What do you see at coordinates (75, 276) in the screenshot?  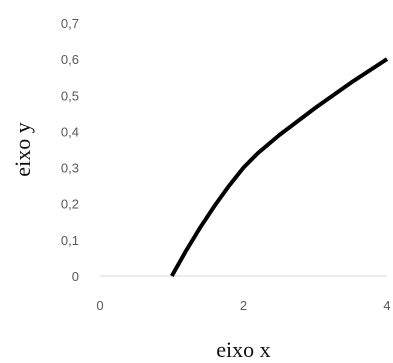 I see `y-tick-label: 0` at bounding box center [75, 276].